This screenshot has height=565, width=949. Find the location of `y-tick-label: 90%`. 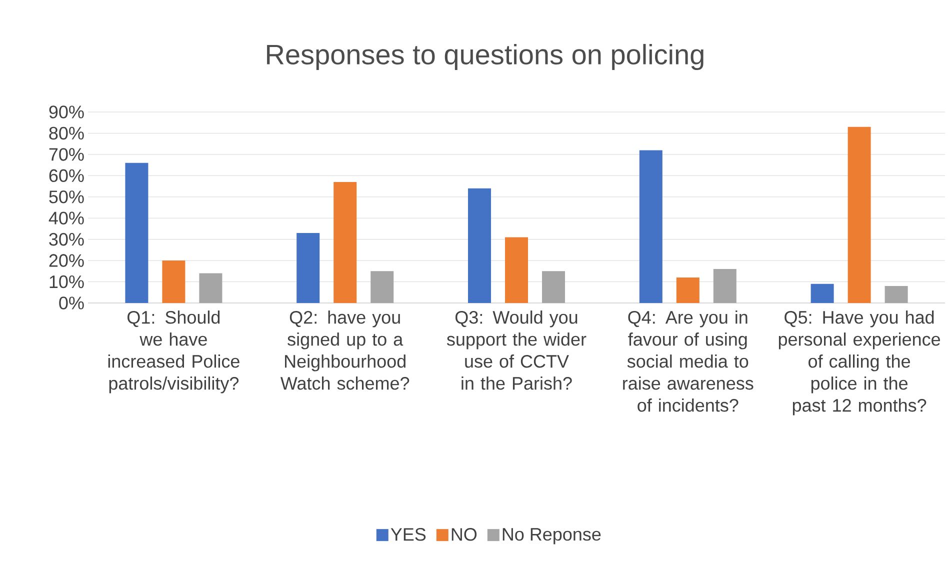

y-tick-label: 90% is located at coordinates (66, 112).